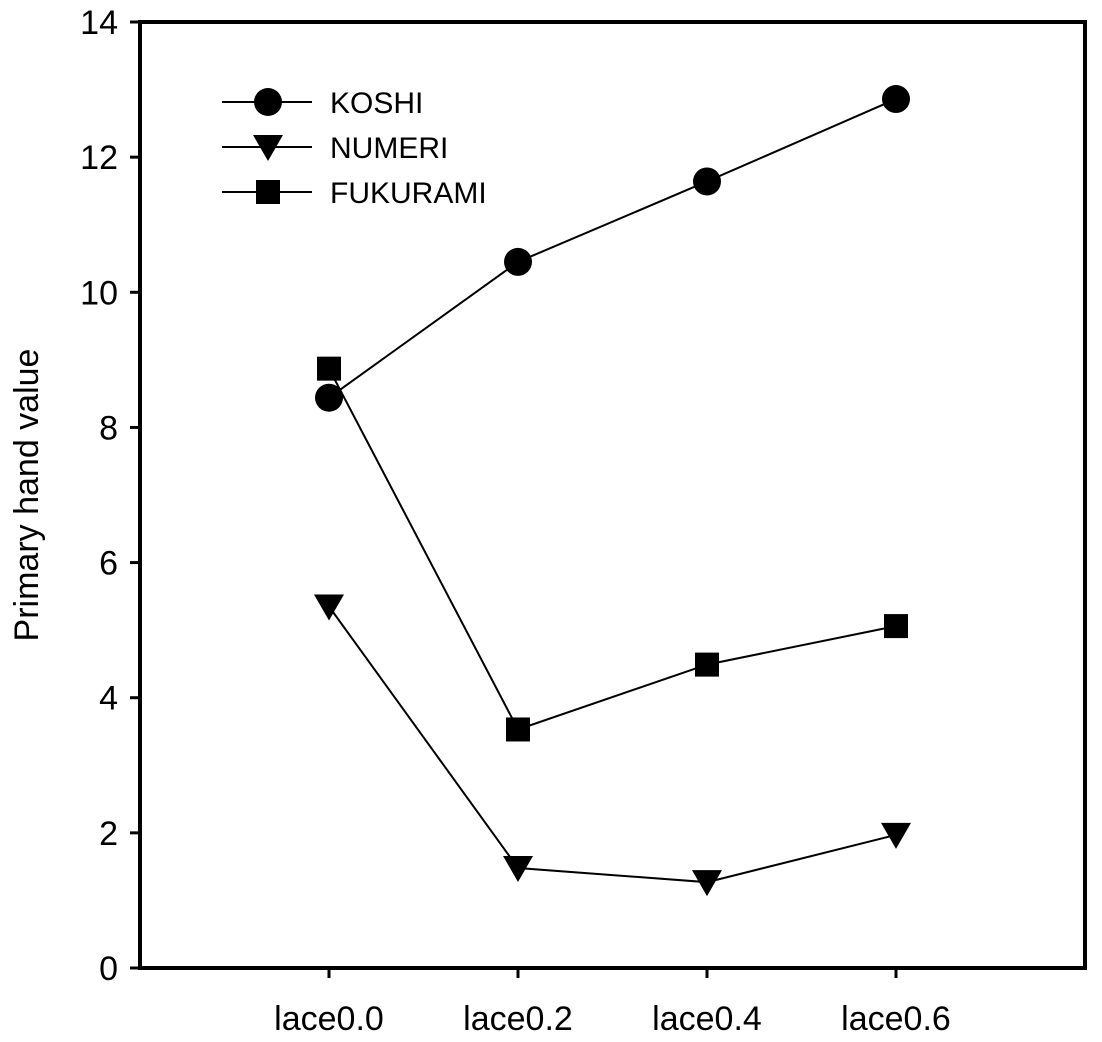  Describe the element at coordinates (108, 564) in the screenshot. I see `y-tick-label: 6` at that location.